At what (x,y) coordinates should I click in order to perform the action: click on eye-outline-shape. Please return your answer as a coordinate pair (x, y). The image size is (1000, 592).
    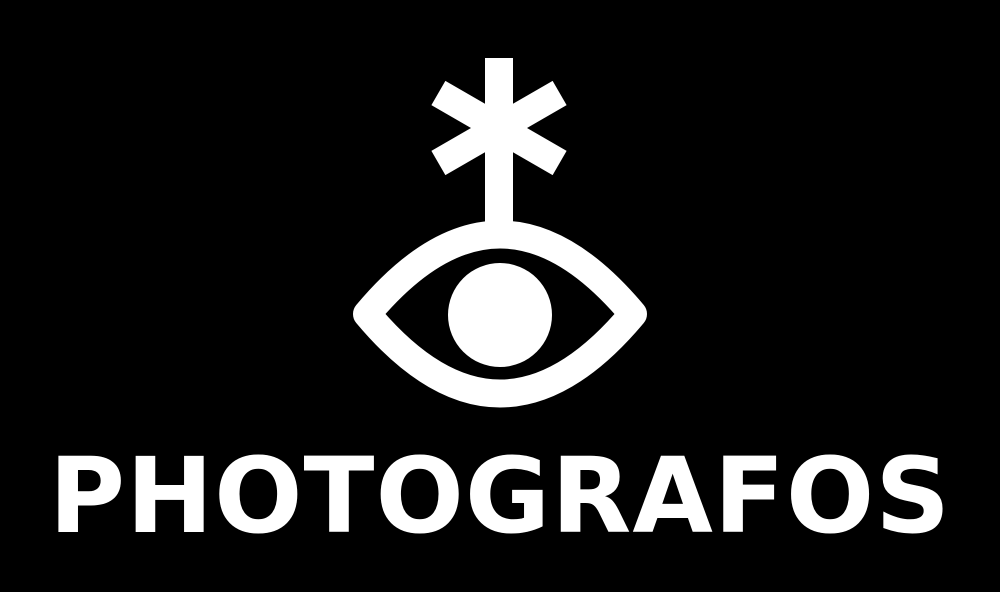
    Looking at the image, I should click on (500, 314).